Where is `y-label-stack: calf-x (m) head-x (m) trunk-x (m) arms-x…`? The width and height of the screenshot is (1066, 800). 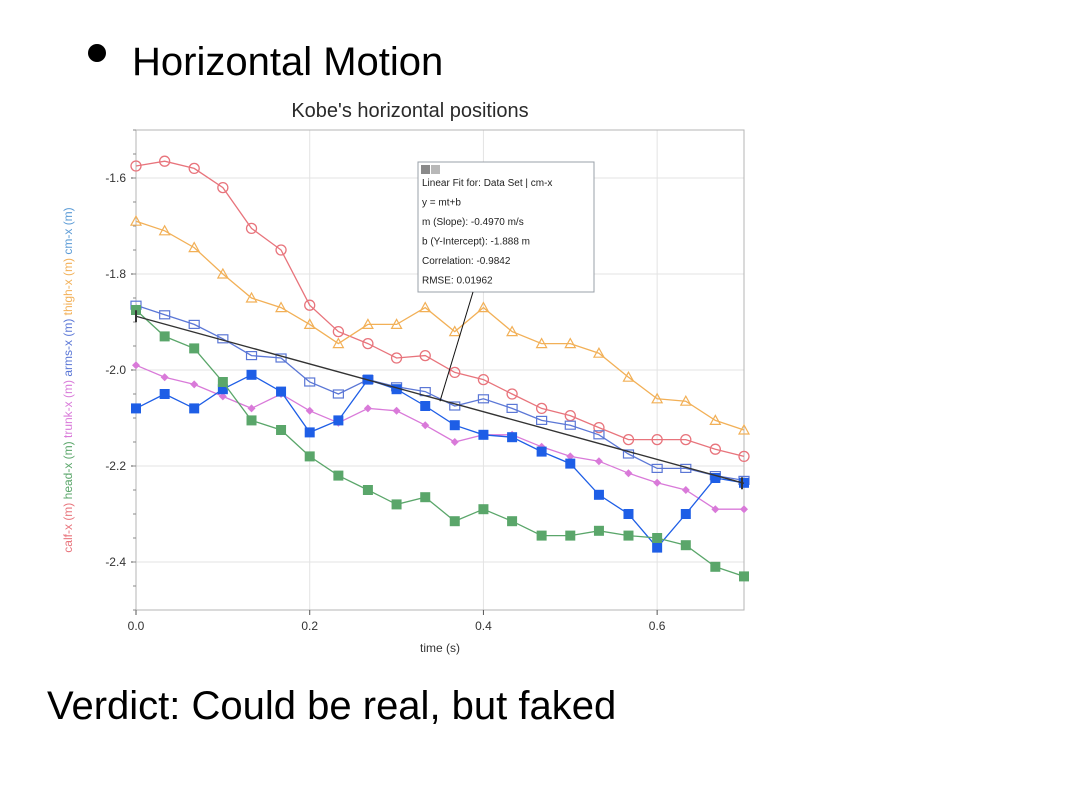
y-label-stack: calf-x (m) head-x (m) trunk-x (m) arms-x… is located at coordinates (68, 379).